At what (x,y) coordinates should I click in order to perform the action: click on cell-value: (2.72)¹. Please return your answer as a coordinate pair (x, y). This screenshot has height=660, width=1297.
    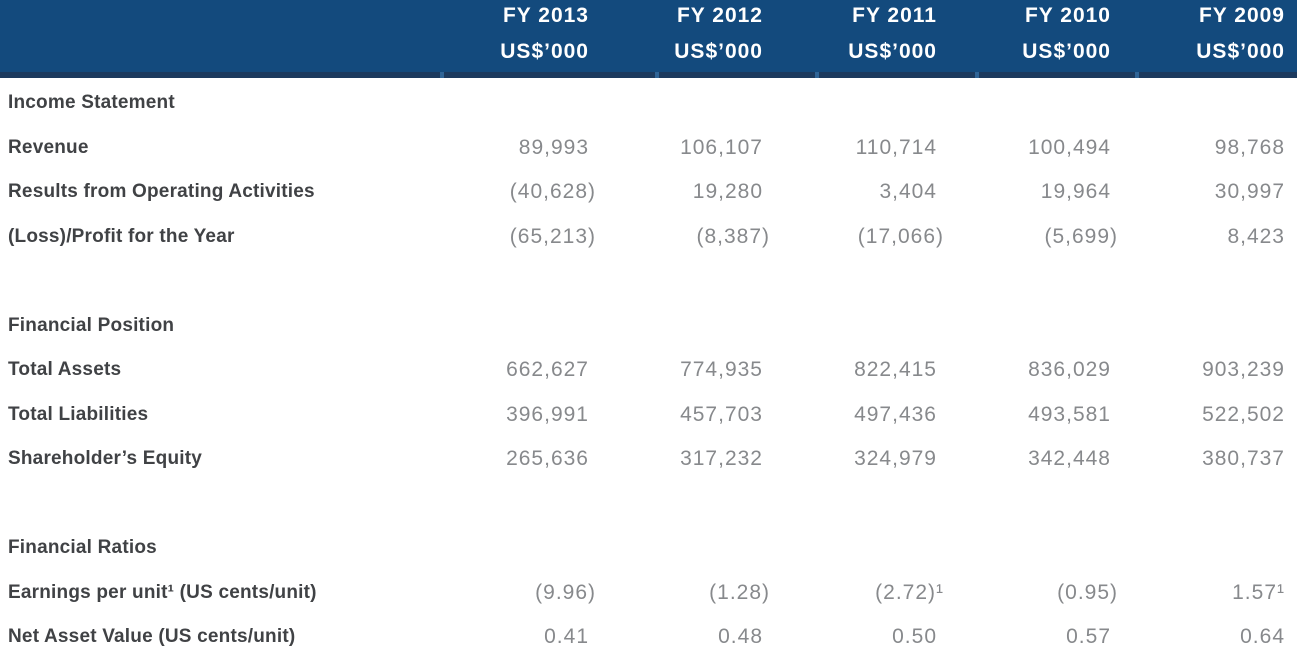
    Looking at the image, I should click on (862, 593).